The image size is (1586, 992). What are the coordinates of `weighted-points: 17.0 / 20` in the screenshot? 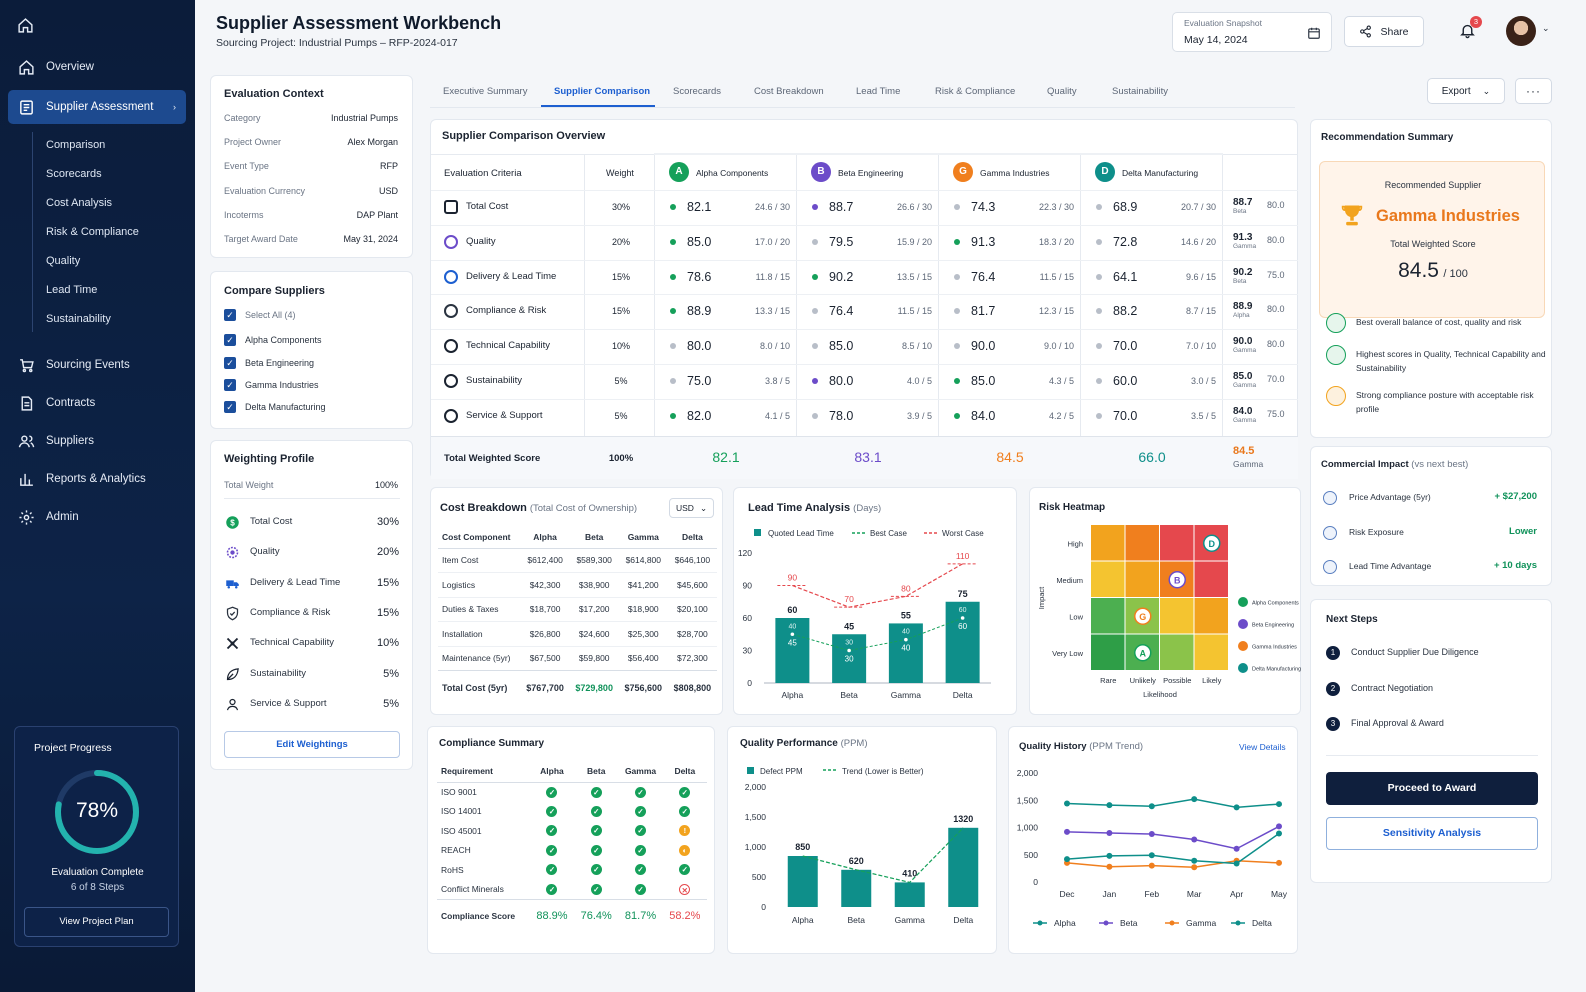 It's located at (772, 241).